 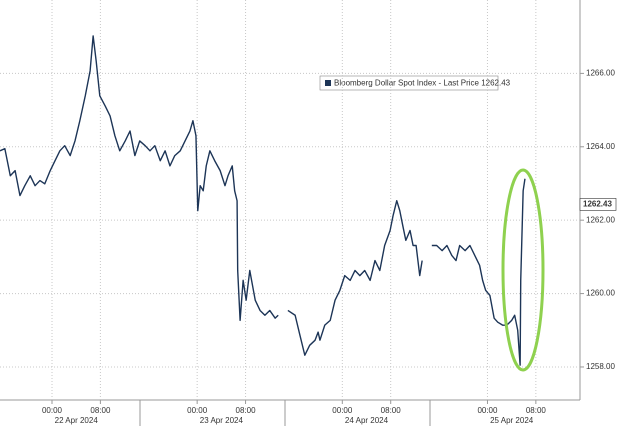 I want to click on legend-box, so click(x=409, y=83).